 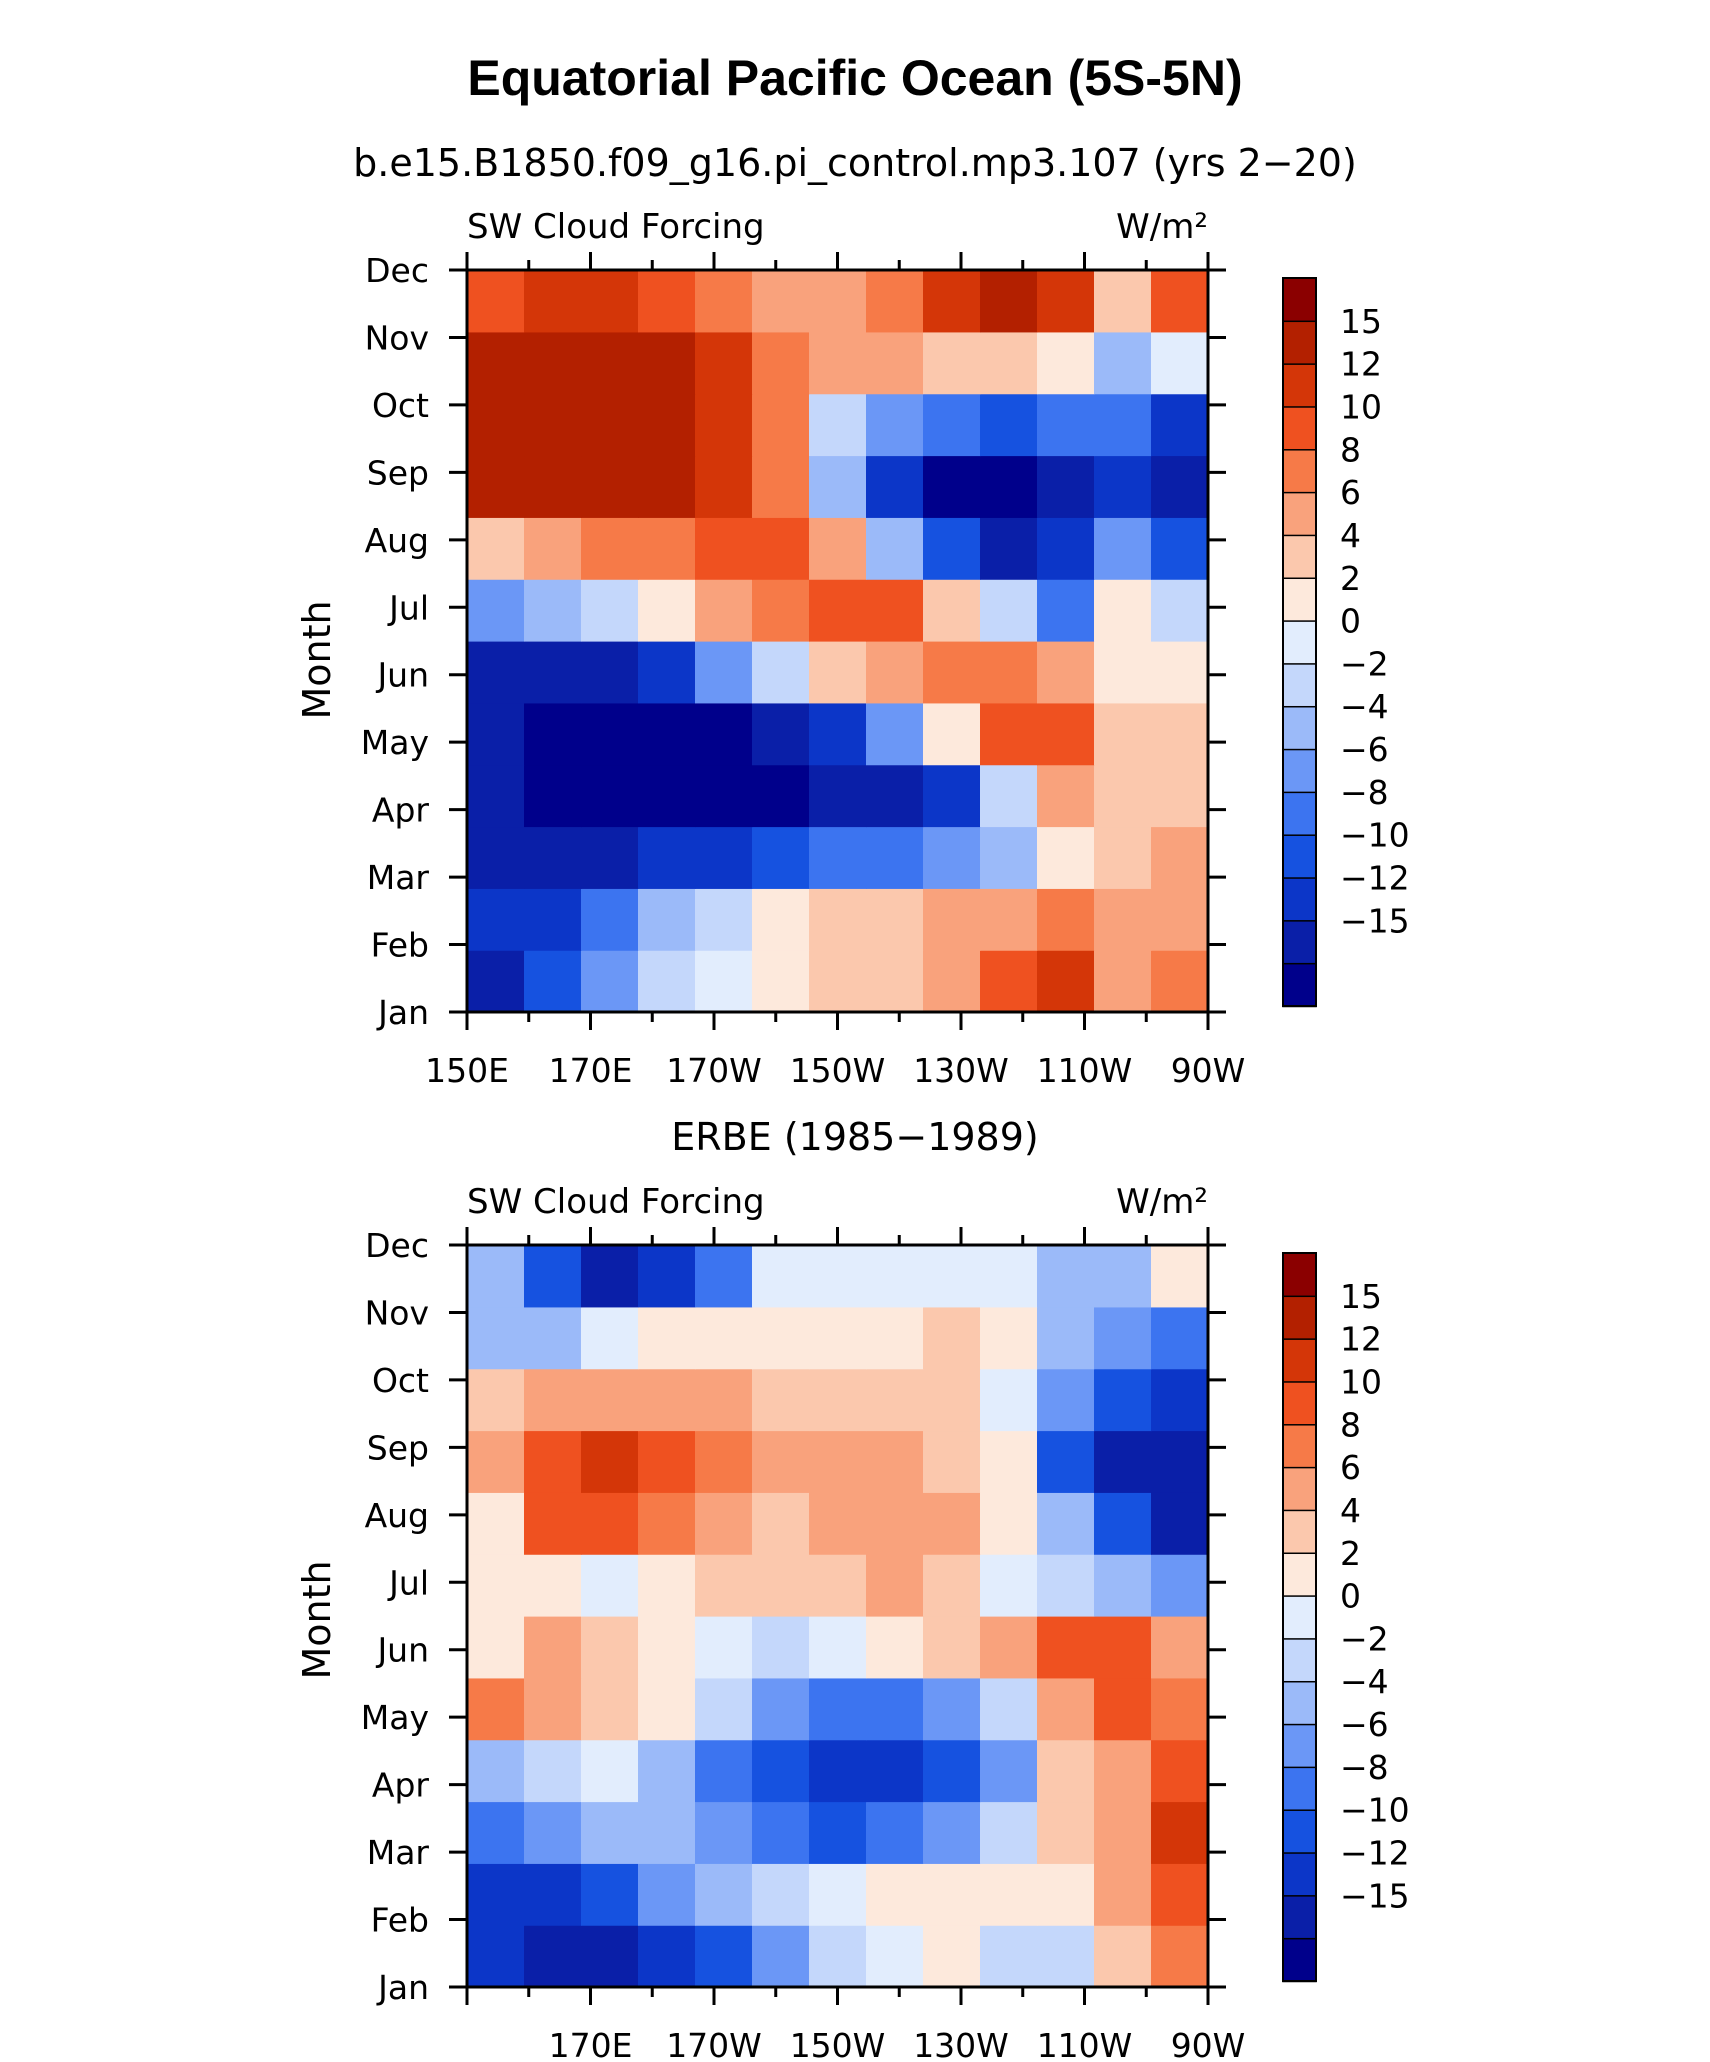 I want to click on colorbar-label: −10, so click(x=1375, y=835).